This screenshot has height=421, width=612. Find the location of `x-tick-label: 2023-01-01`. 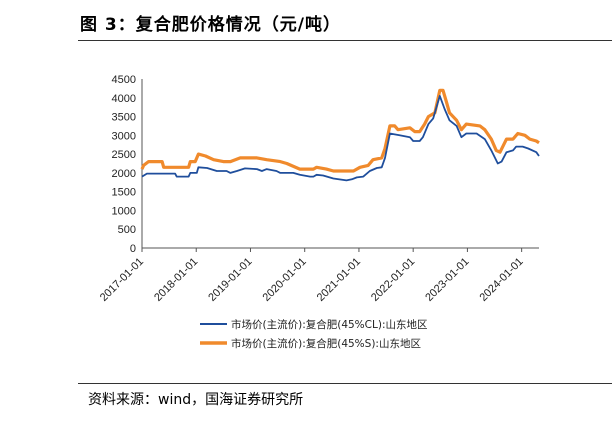

x-tick-label: 2023-01-01 is located at coordinates (447, 280).